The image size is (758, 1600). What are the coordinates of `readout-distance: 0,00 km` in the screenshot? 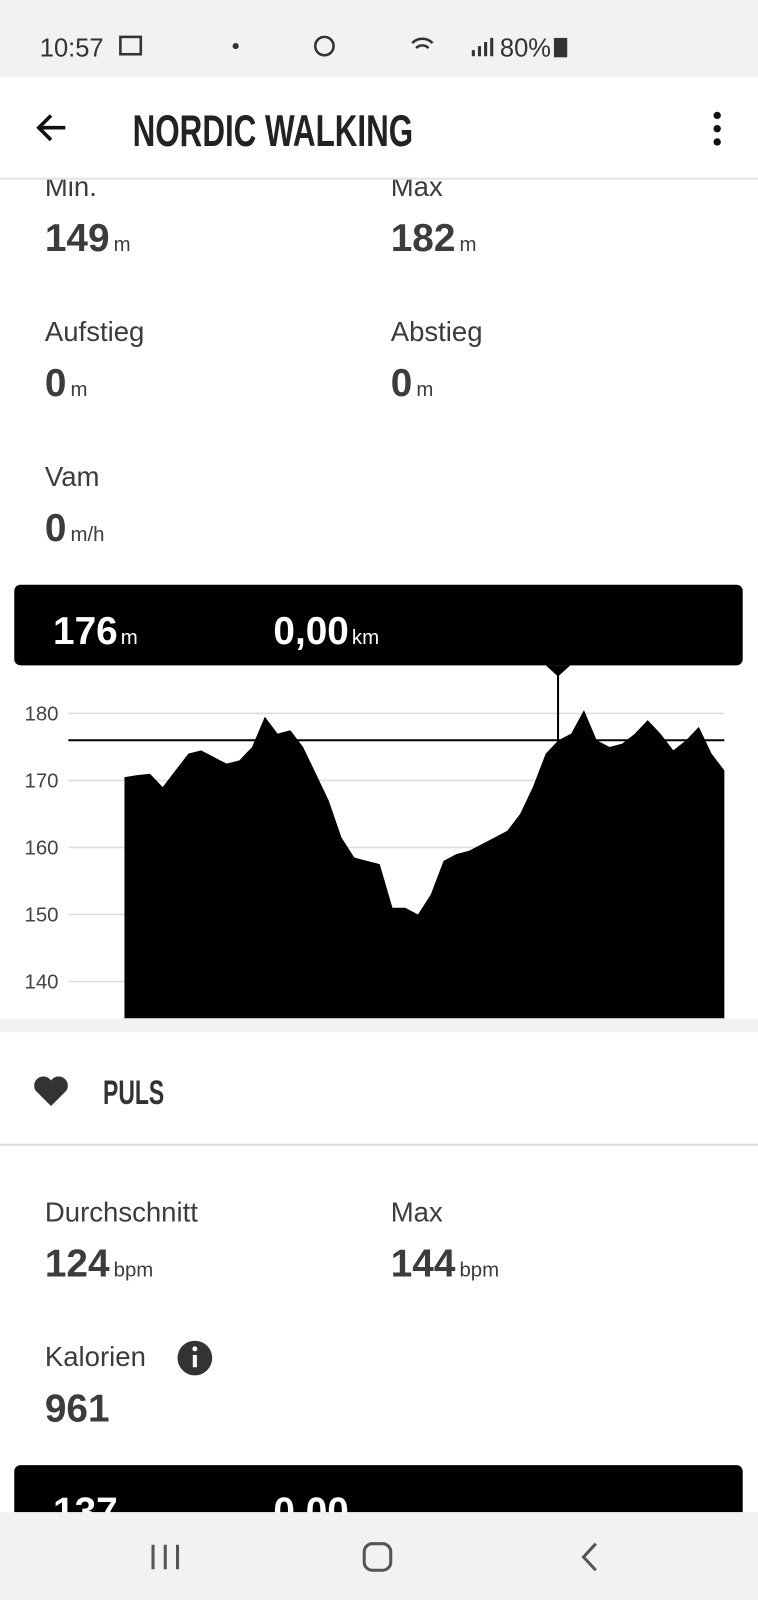 It's located at (326, 631).